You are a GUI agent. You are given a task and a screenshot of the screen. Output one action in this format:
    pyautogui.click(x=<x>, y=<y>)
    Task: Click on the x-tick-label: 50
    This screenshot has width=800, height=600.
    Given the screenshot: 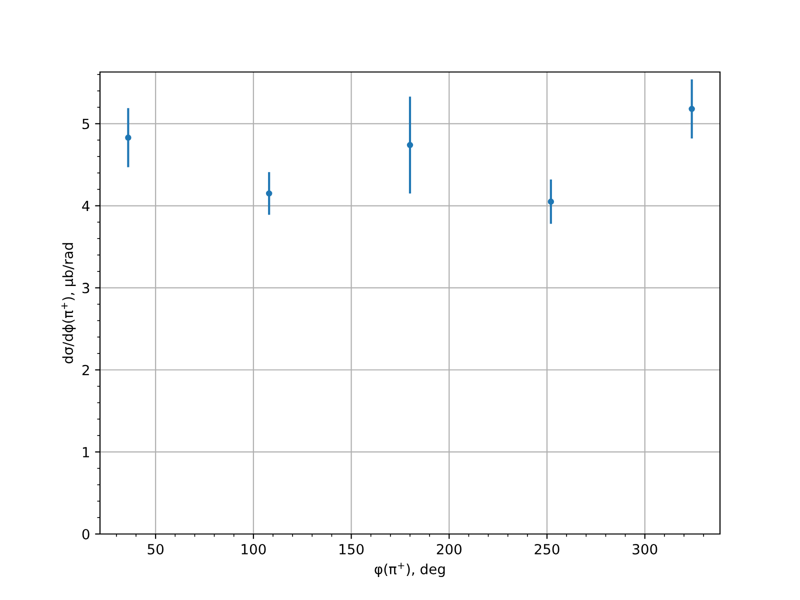 What is the action you would take?
    pyautogui.click(x=156, y=549)
    